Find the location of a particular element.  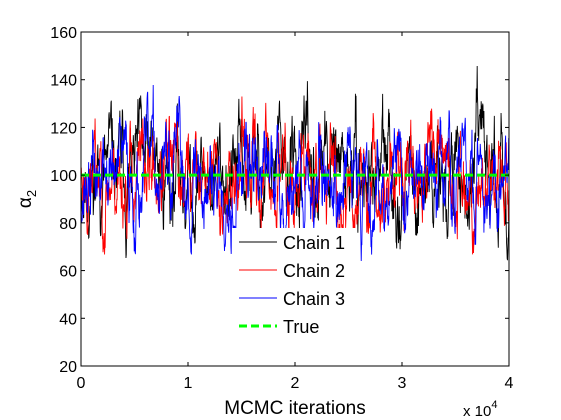

svg-text: α2 is located at coordinates (27, 199).